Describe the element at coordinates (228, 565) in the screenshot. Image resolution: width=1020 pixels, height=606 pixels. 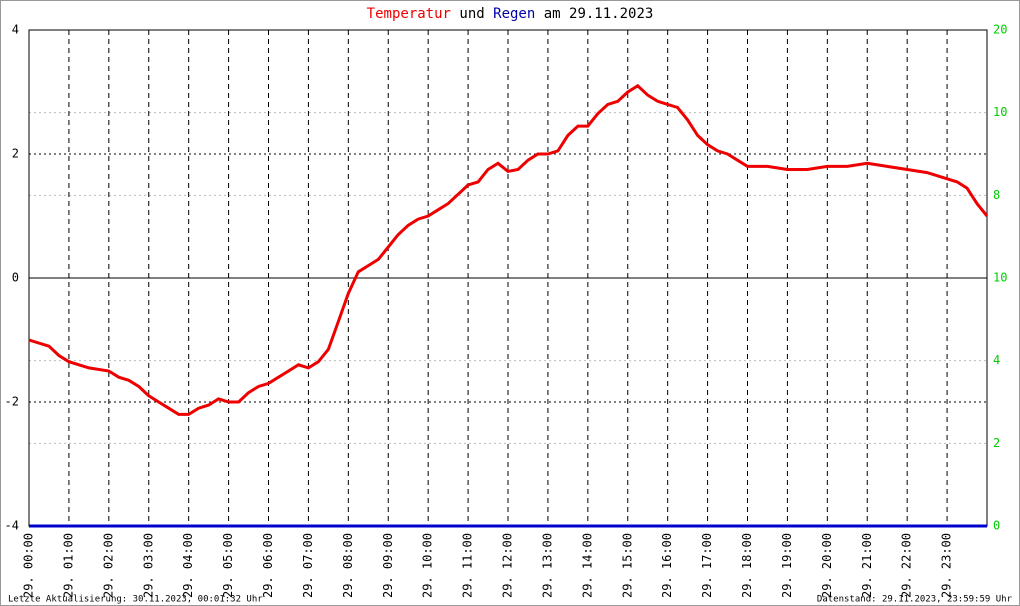
I see `x-tick-label: 29. 05:00` at that location.